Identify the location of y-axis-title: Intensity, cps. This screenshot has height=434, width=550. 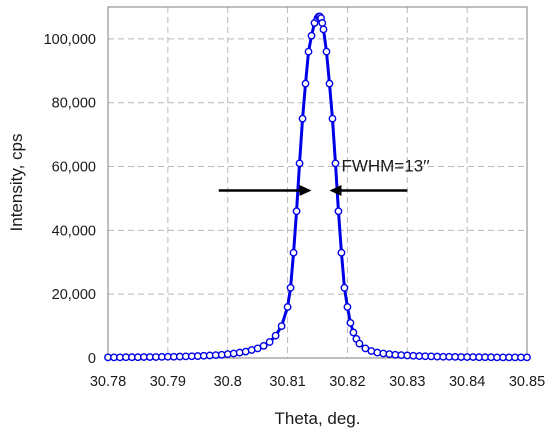
(16, 183).